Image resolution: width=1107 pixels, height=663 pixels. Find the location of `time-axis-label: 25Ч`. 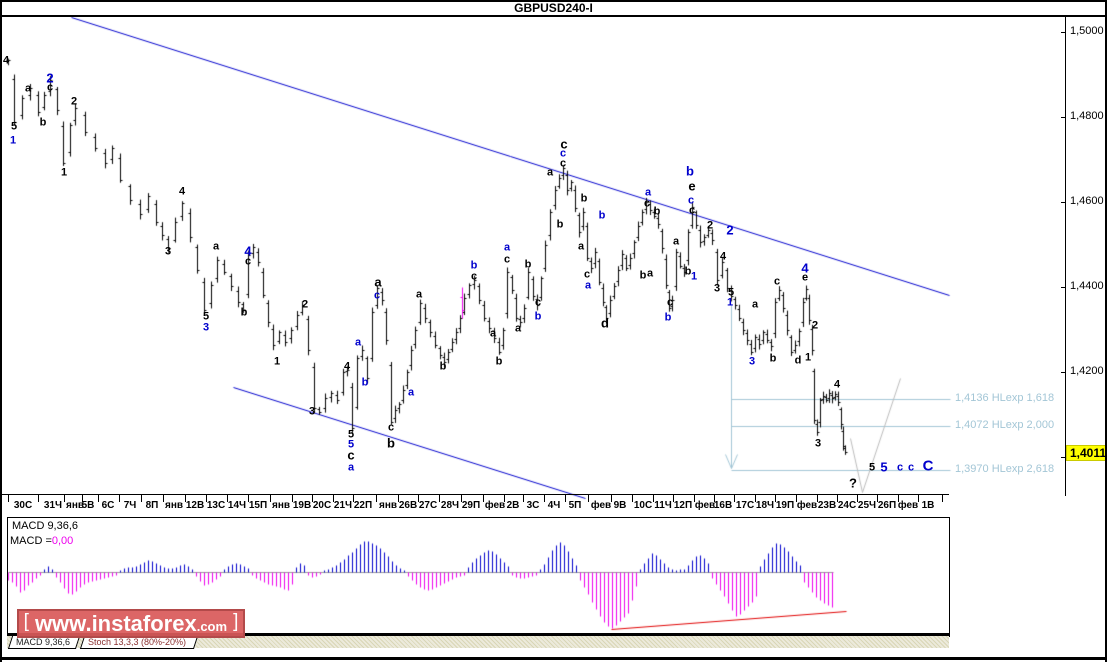

time-axis-label: 25Ч is located at coordinates (867, 505).